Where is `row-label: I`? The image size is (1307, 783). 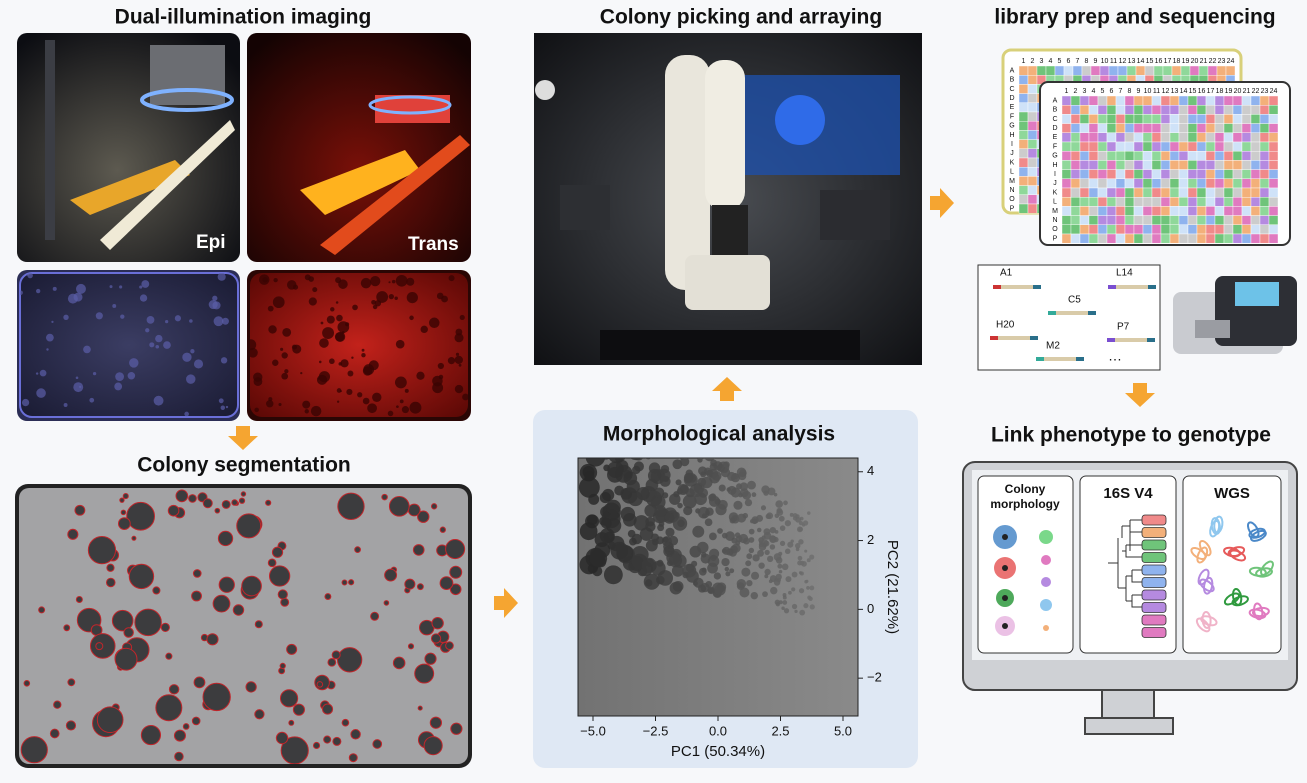 row-label: I is located at coordinates (1055, 174).